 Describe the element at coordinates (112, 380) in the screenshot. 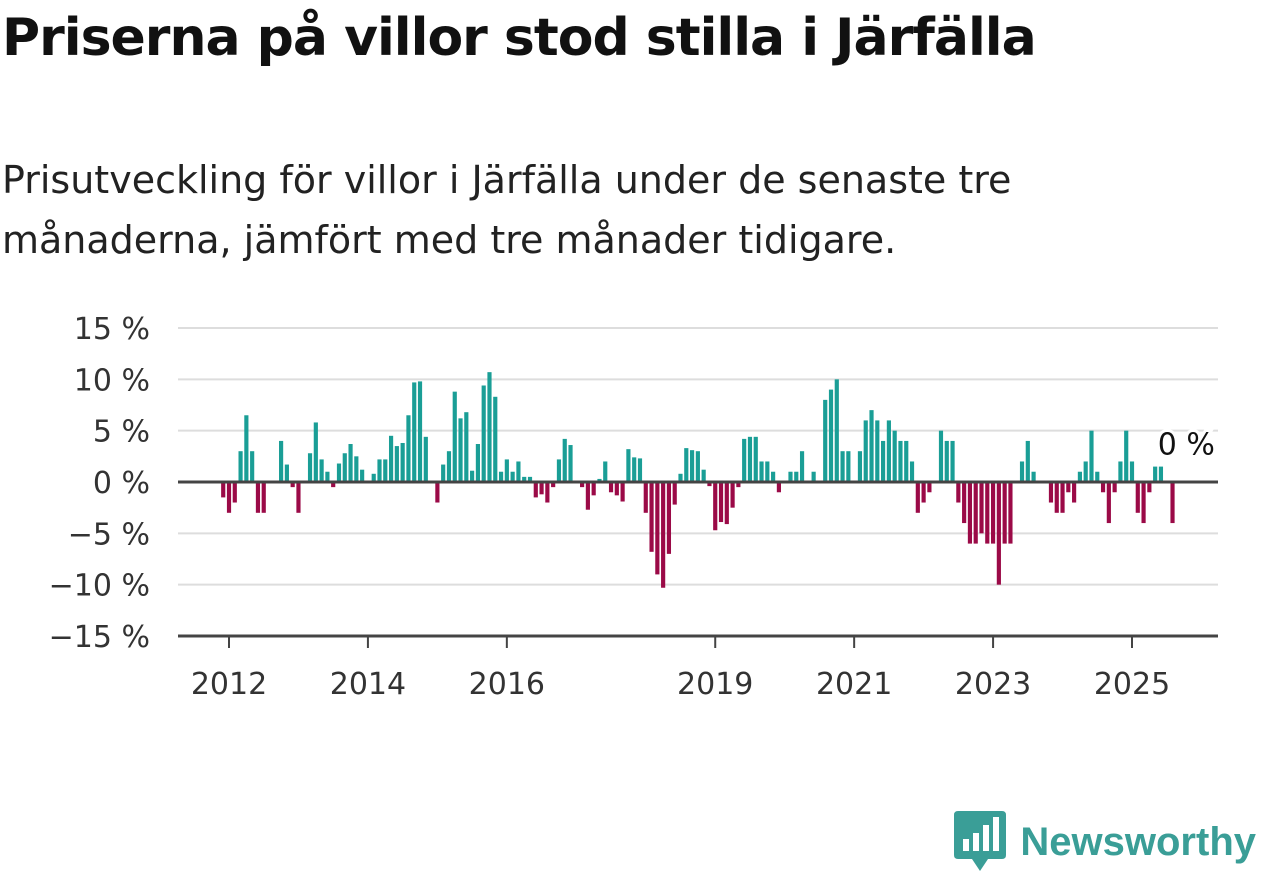

I see `y-tick-label: 10 %` at that location.